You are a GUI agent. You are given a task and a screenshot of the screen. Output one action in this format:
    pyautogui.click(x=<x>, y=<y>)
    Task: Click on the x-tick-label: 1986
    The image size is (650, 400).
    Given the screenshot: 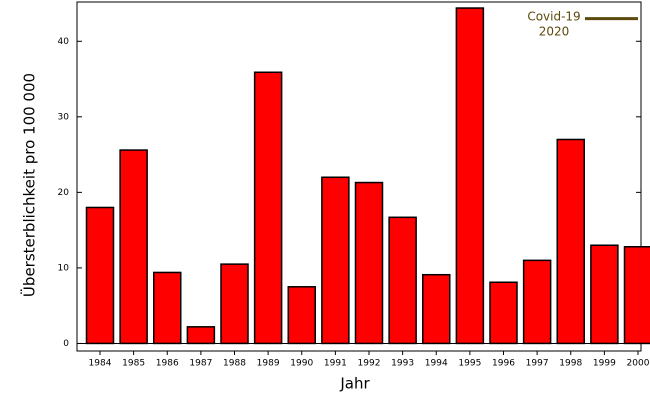 What is the action you would take?
    pyautogui.click(x=167, y=364)
    